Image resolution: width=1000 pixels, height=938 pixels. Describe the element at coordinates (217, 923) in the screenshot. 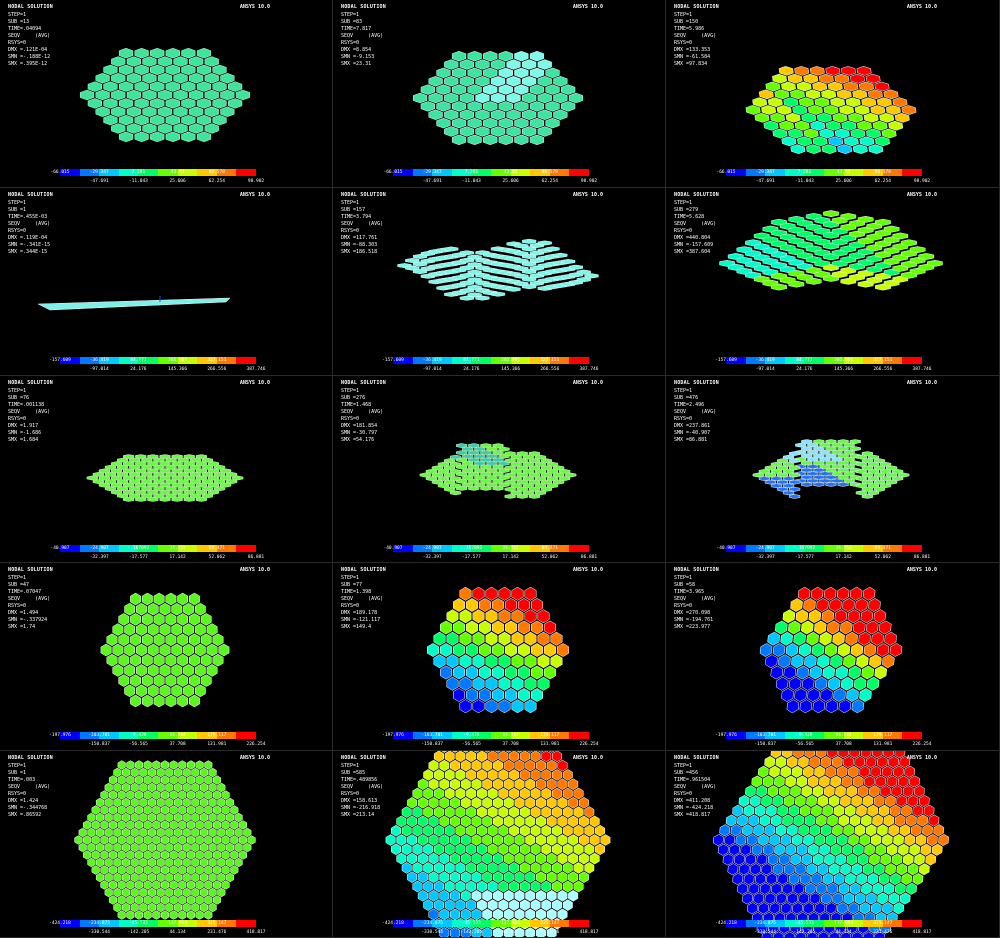

I see `legend-label: 325.147` at that location.